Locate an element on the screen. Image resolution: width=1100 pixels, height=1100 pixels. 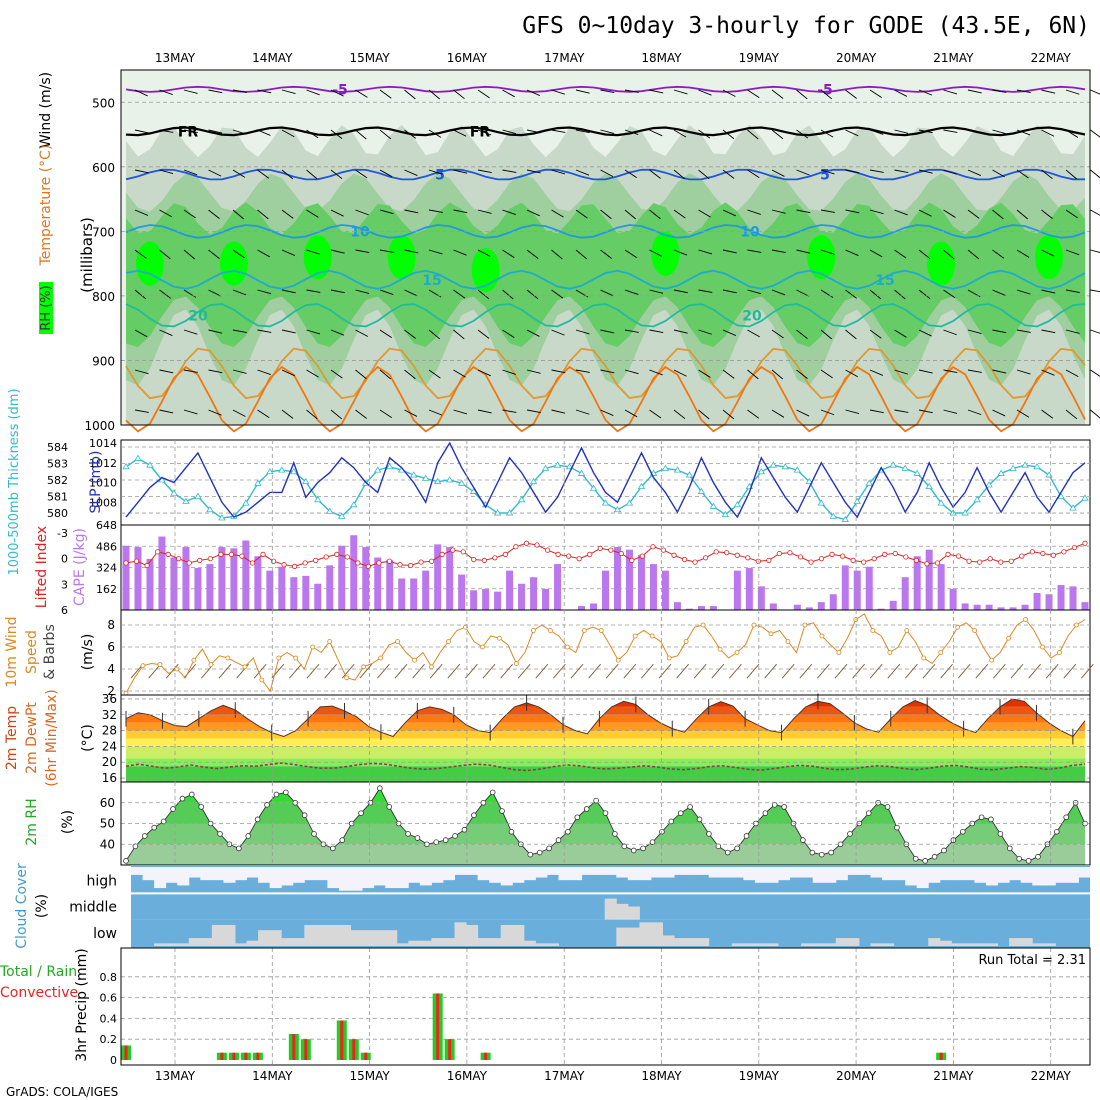
y-label-rh: RH (%) is located at coordinates (46, 307).